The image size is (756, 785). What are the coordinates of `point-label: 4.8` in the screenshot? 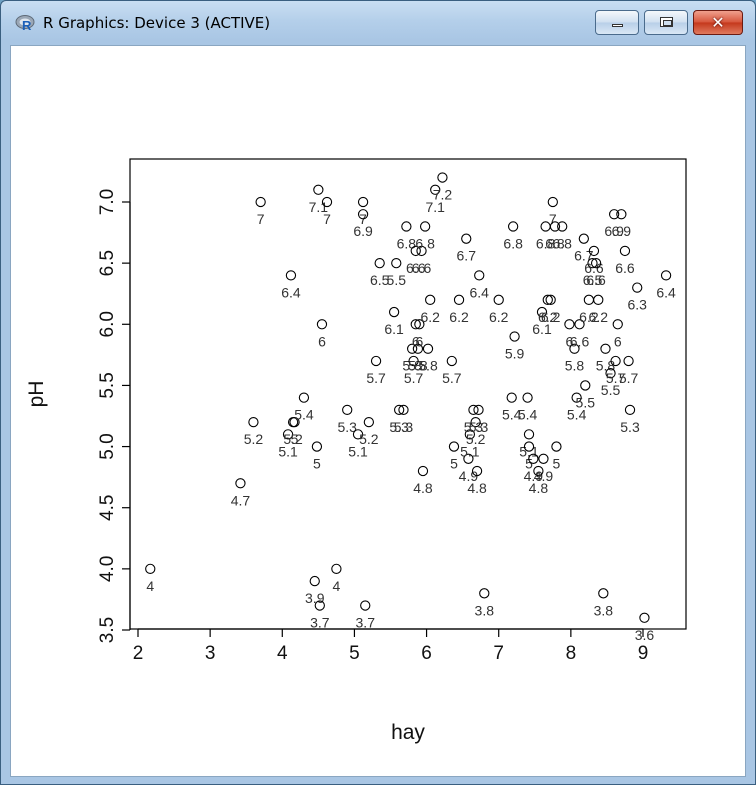 It's located at (477, 488).